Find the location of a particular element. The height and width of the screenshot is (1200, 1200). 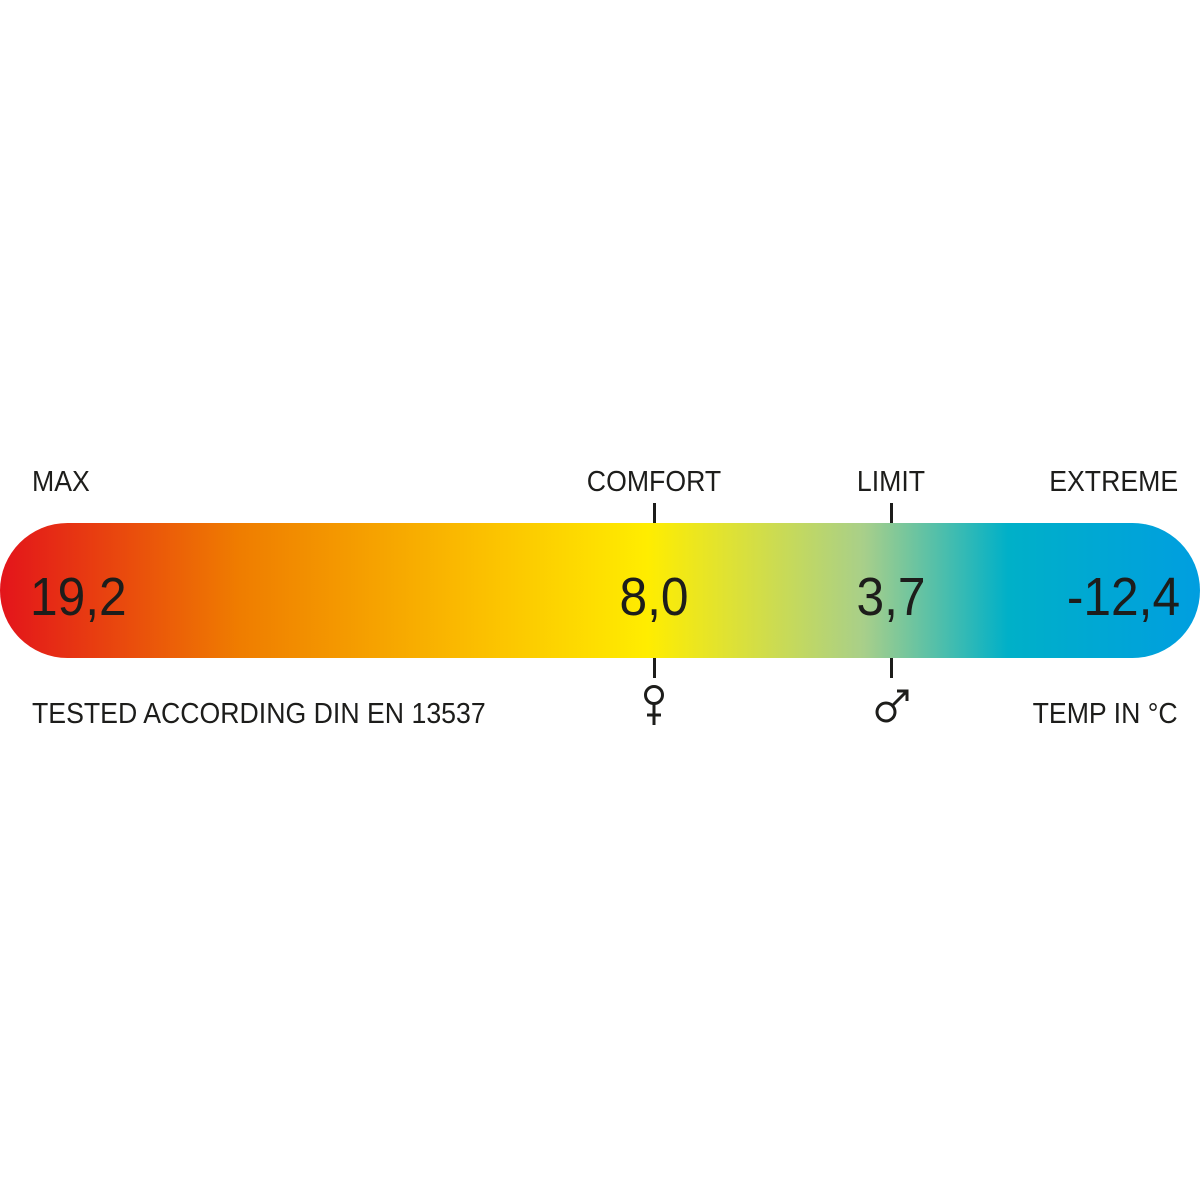

comfort-tick-top is located at coordinates (654, 513).